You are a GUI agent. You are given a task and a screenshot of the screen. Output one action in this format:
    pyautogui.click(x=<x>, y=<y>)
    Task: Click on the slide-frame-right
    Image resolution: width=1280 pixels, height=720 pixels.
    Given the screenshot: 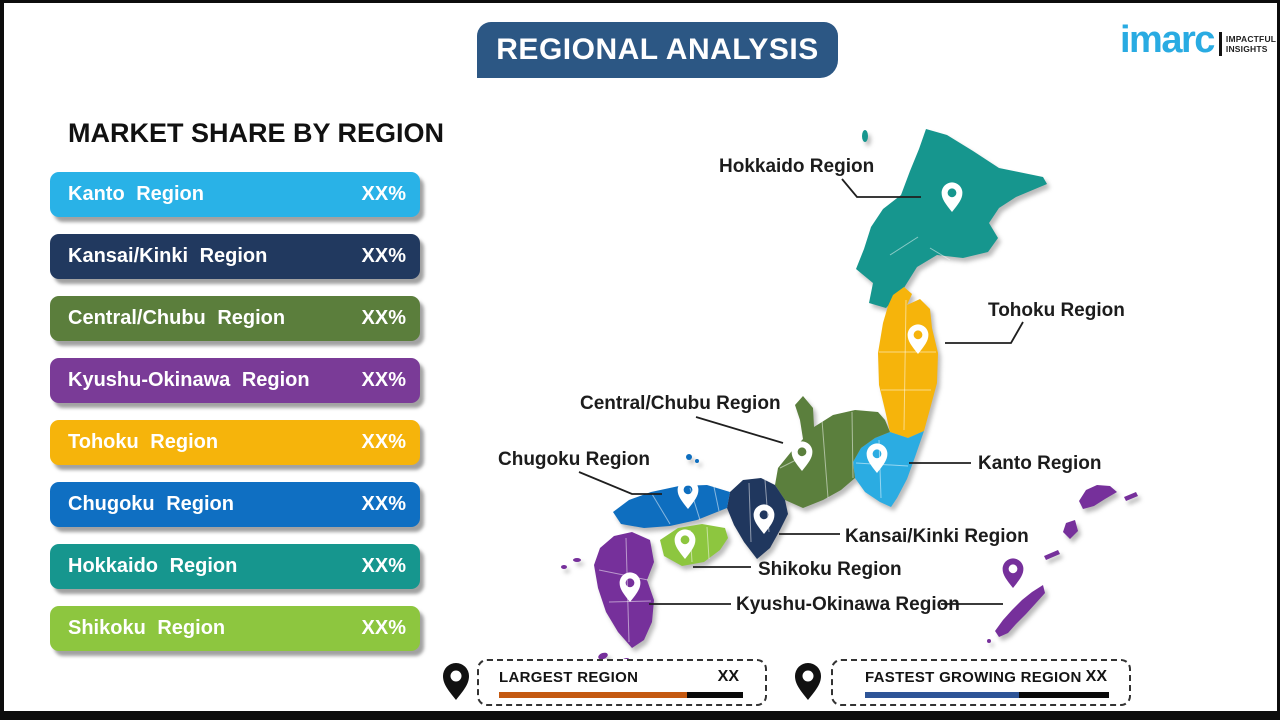 What is the action you would take?
    pyautogui.click(x=1278, y=356)
    